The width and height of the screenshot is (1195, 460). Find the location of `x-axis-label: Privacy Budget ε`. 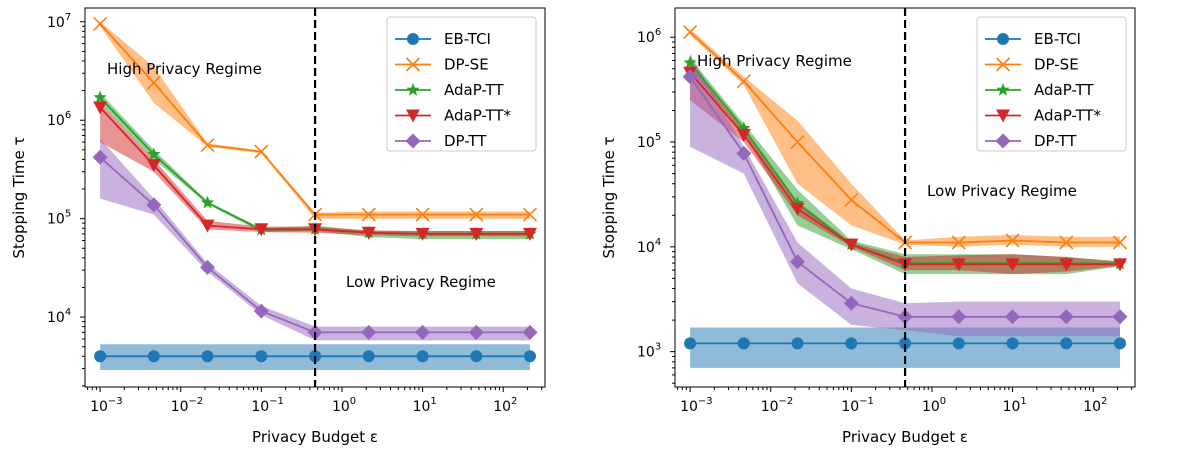

x-axis-label: Privacy Budget ε is located at coordinates (315, 437).